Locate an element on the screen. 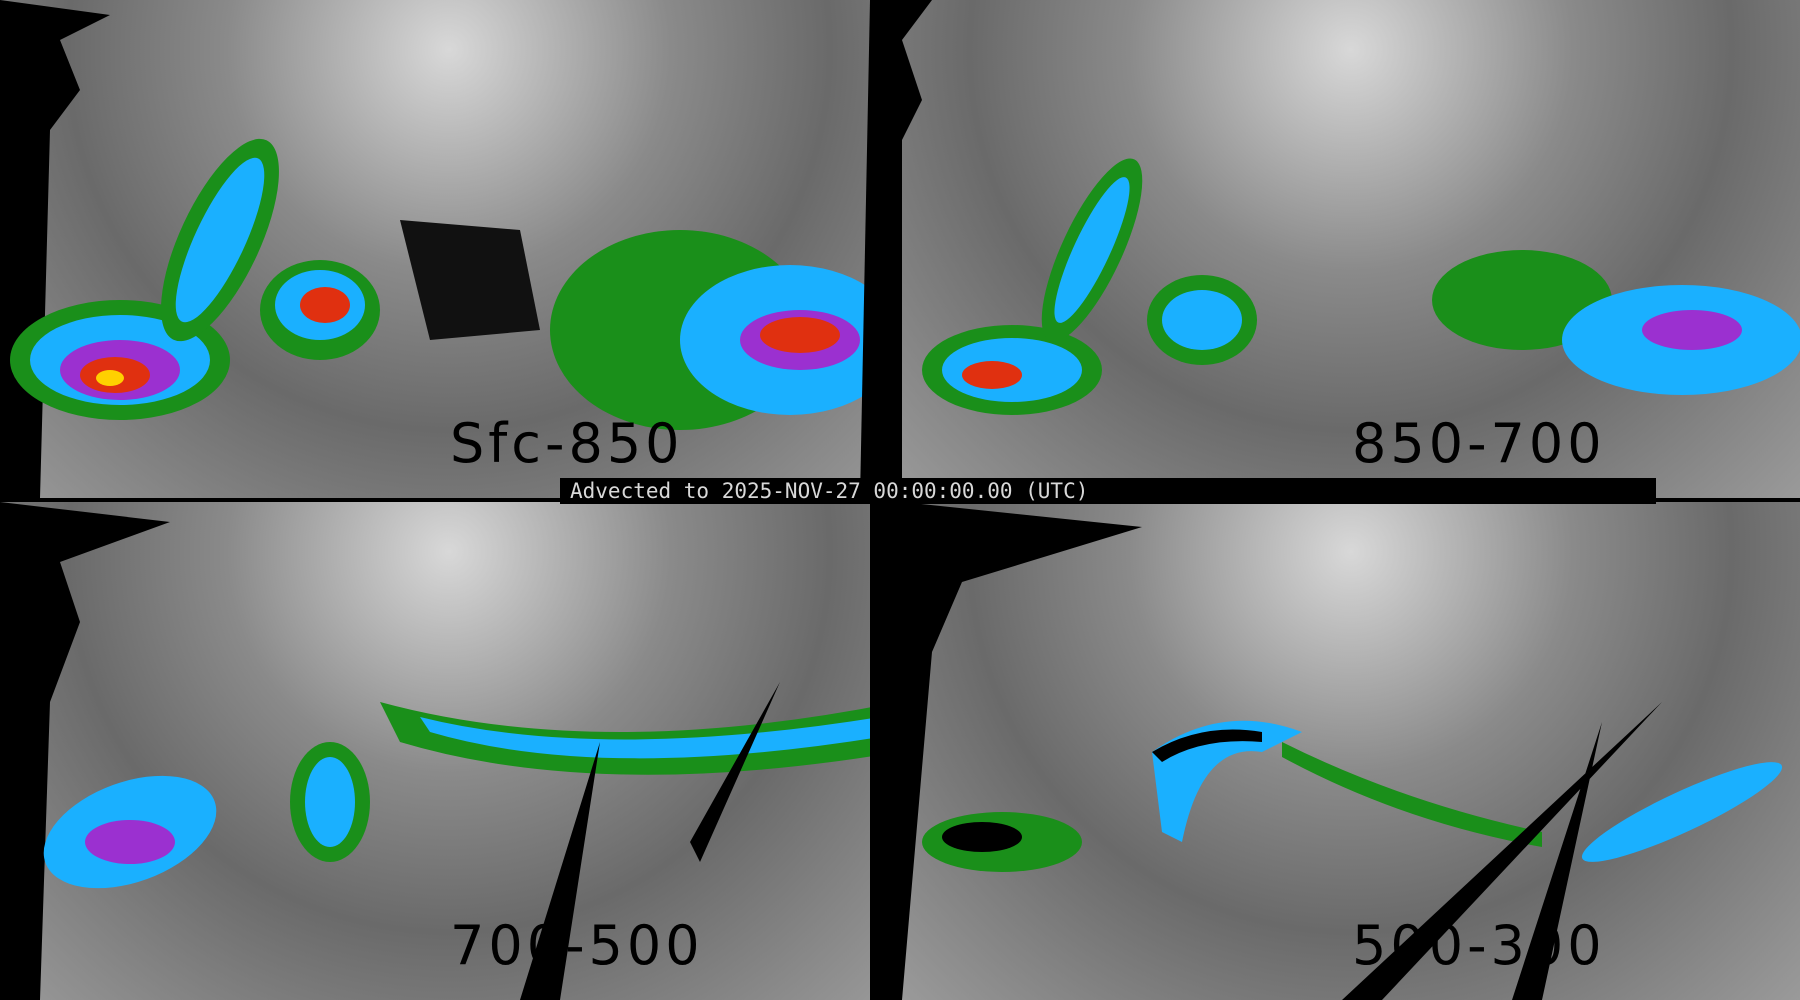  layer-label: 700-500 is located at coordinates (577, 945).